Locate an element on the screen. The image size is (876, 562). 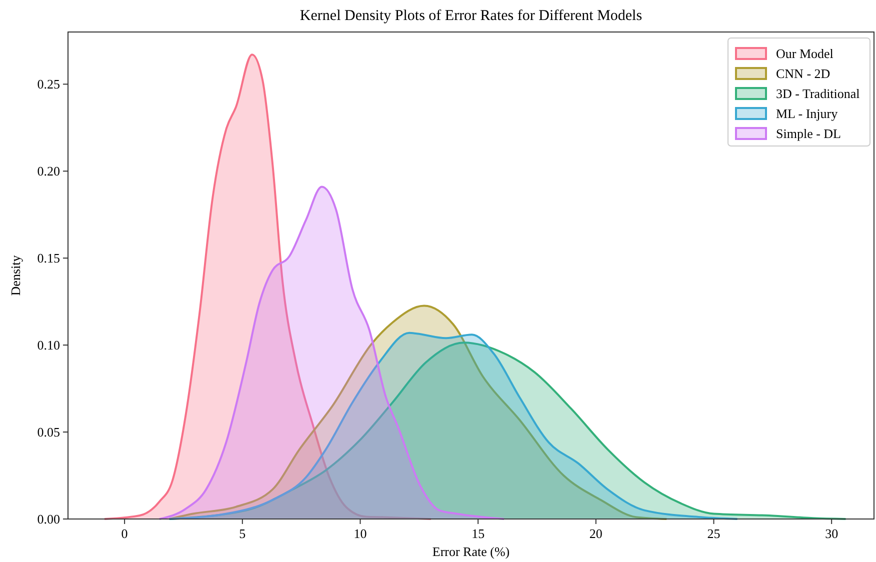
legend-label: Our Model is located at coordinates (805, 53).